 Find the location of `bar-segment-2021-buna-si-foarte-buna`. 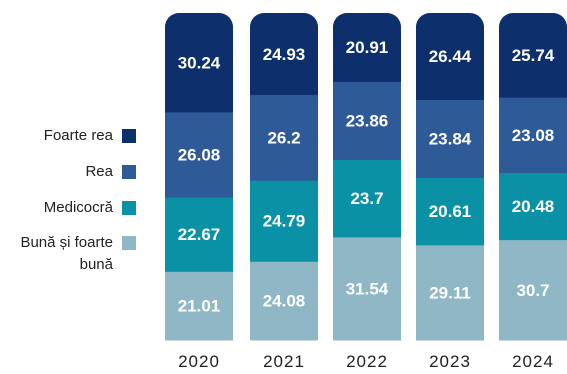

bar-segment-2021-buna-si-foarte-buna is located at coordinates (284, 301).